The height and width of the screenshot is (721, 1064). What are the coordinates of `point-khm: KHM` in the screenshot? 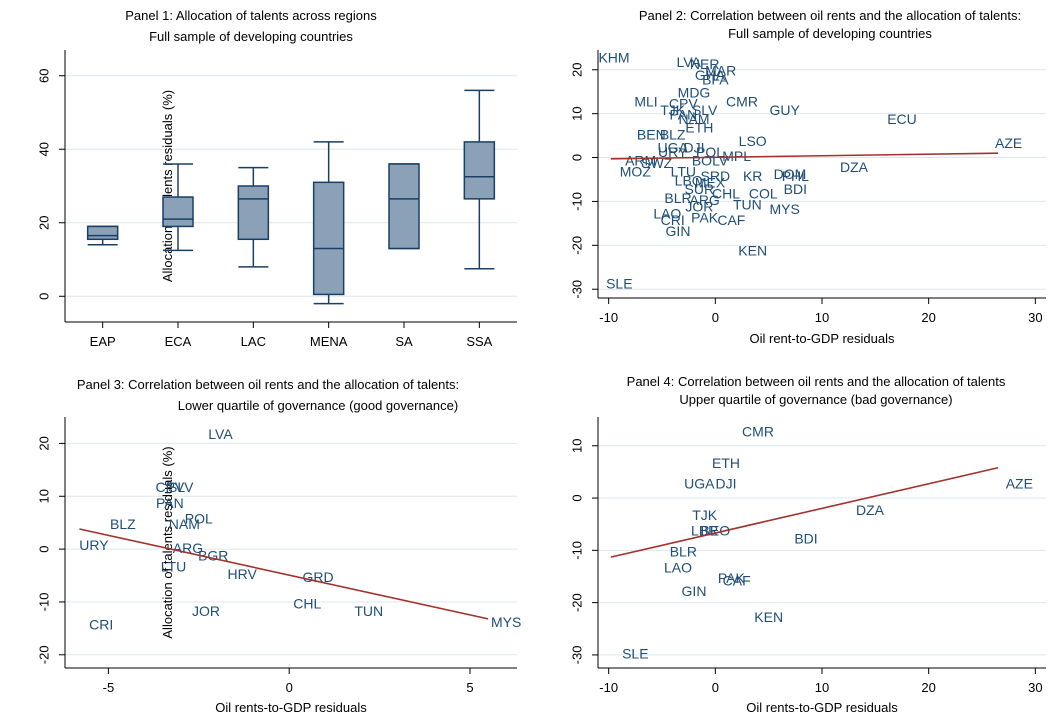 It's located at (613, 57).